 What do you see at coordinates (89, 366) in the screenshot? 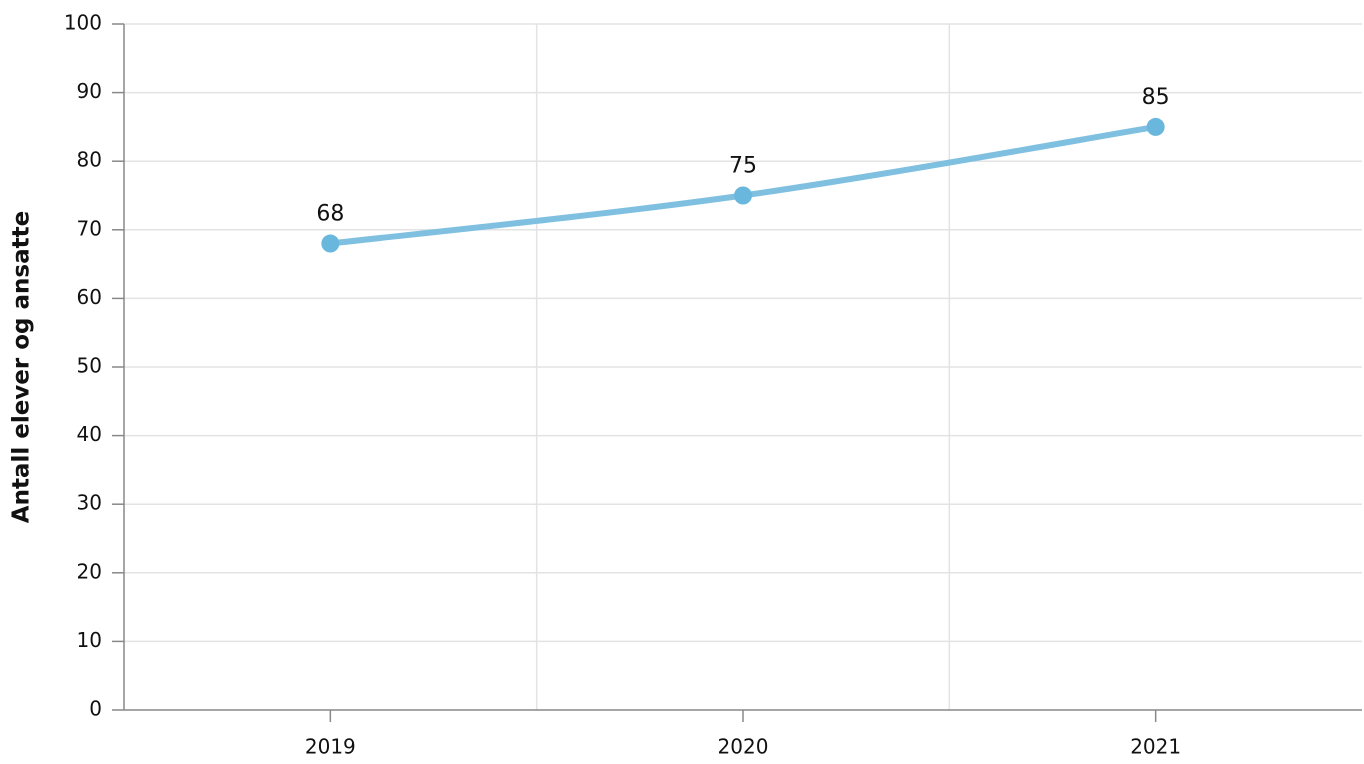
I see `y-tick-label: 50` at bounding box center [89, 366].